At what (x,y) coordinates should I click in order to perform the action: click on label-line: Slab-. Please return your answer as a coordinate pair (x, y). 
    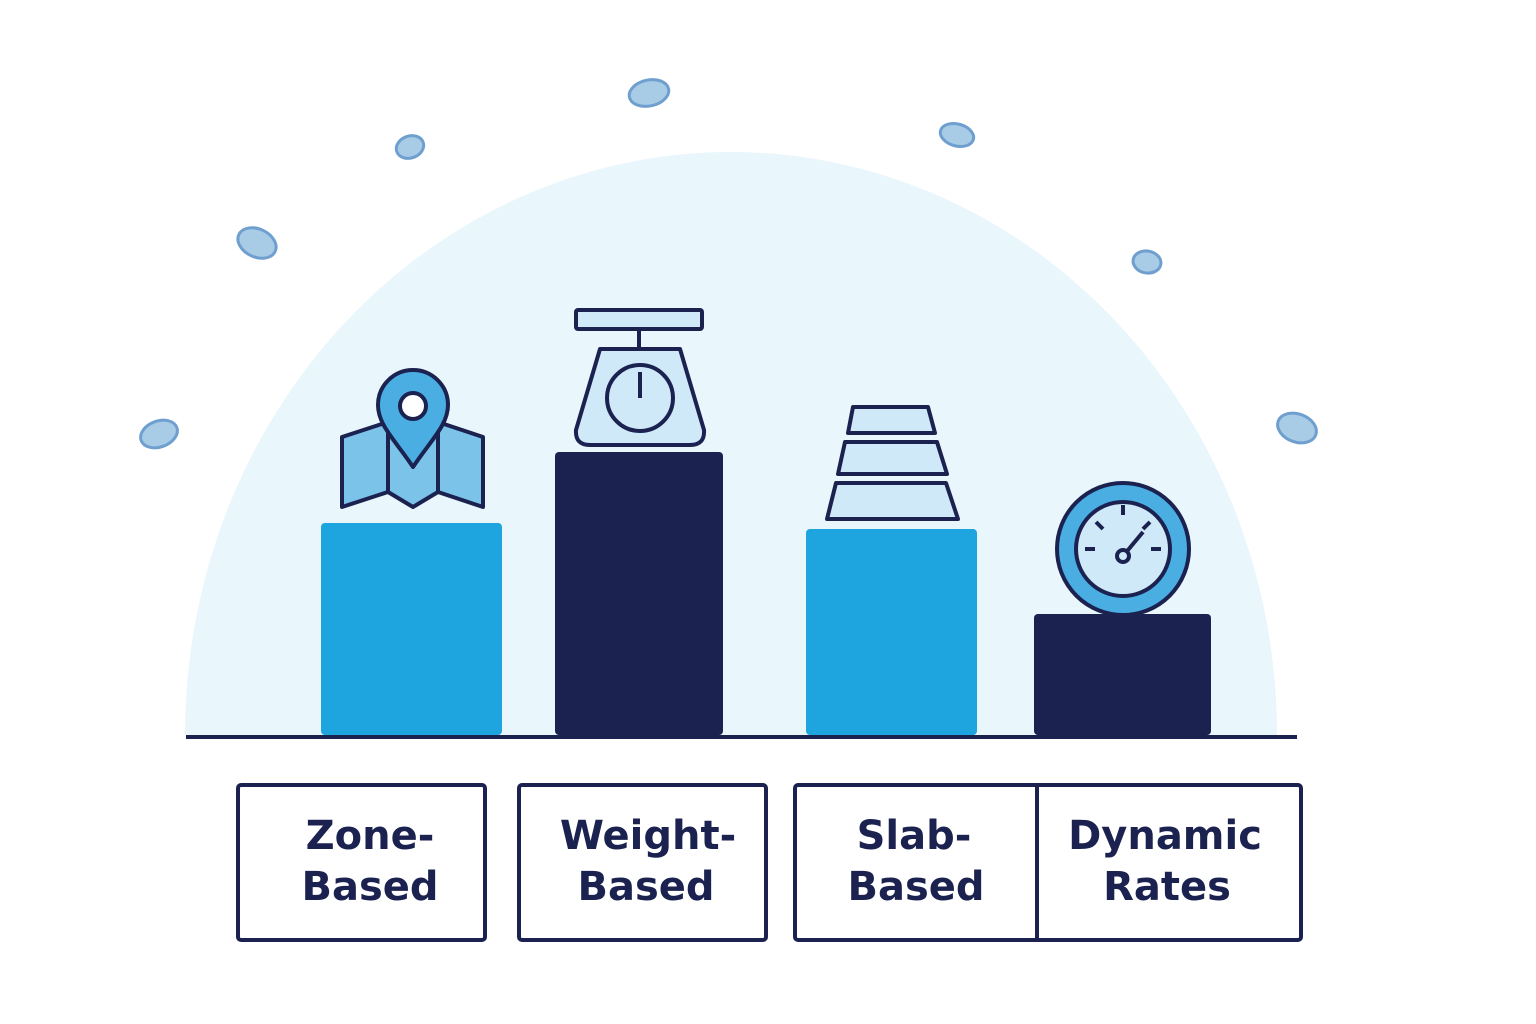
    Looking at the image, I should click on (914, 836).